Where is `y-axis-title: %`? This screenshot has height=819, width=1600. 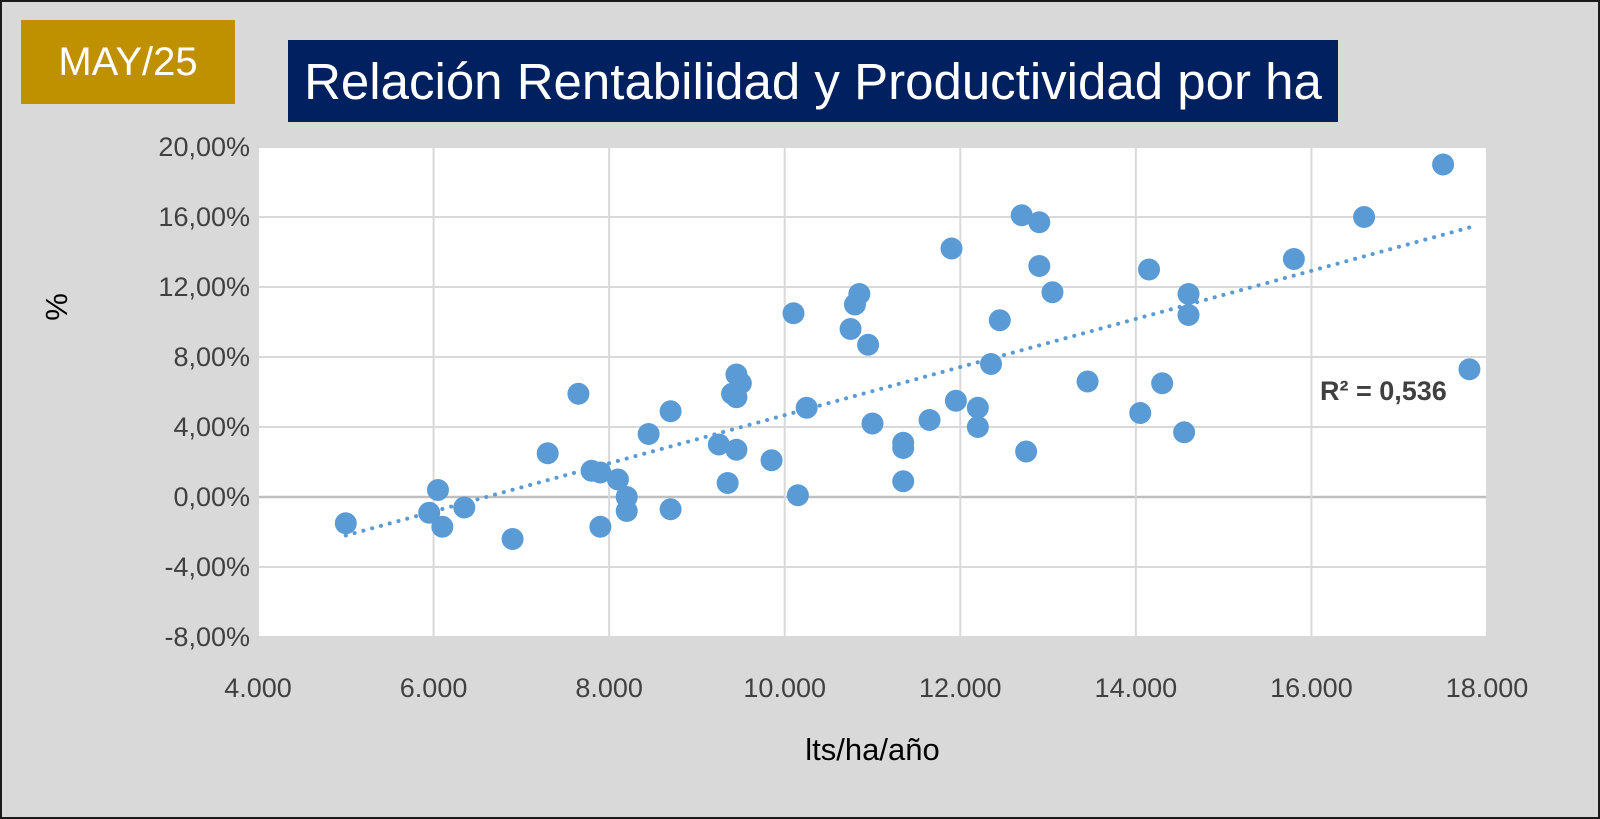 y-axis-title: % is located at coordinates (56, 307).